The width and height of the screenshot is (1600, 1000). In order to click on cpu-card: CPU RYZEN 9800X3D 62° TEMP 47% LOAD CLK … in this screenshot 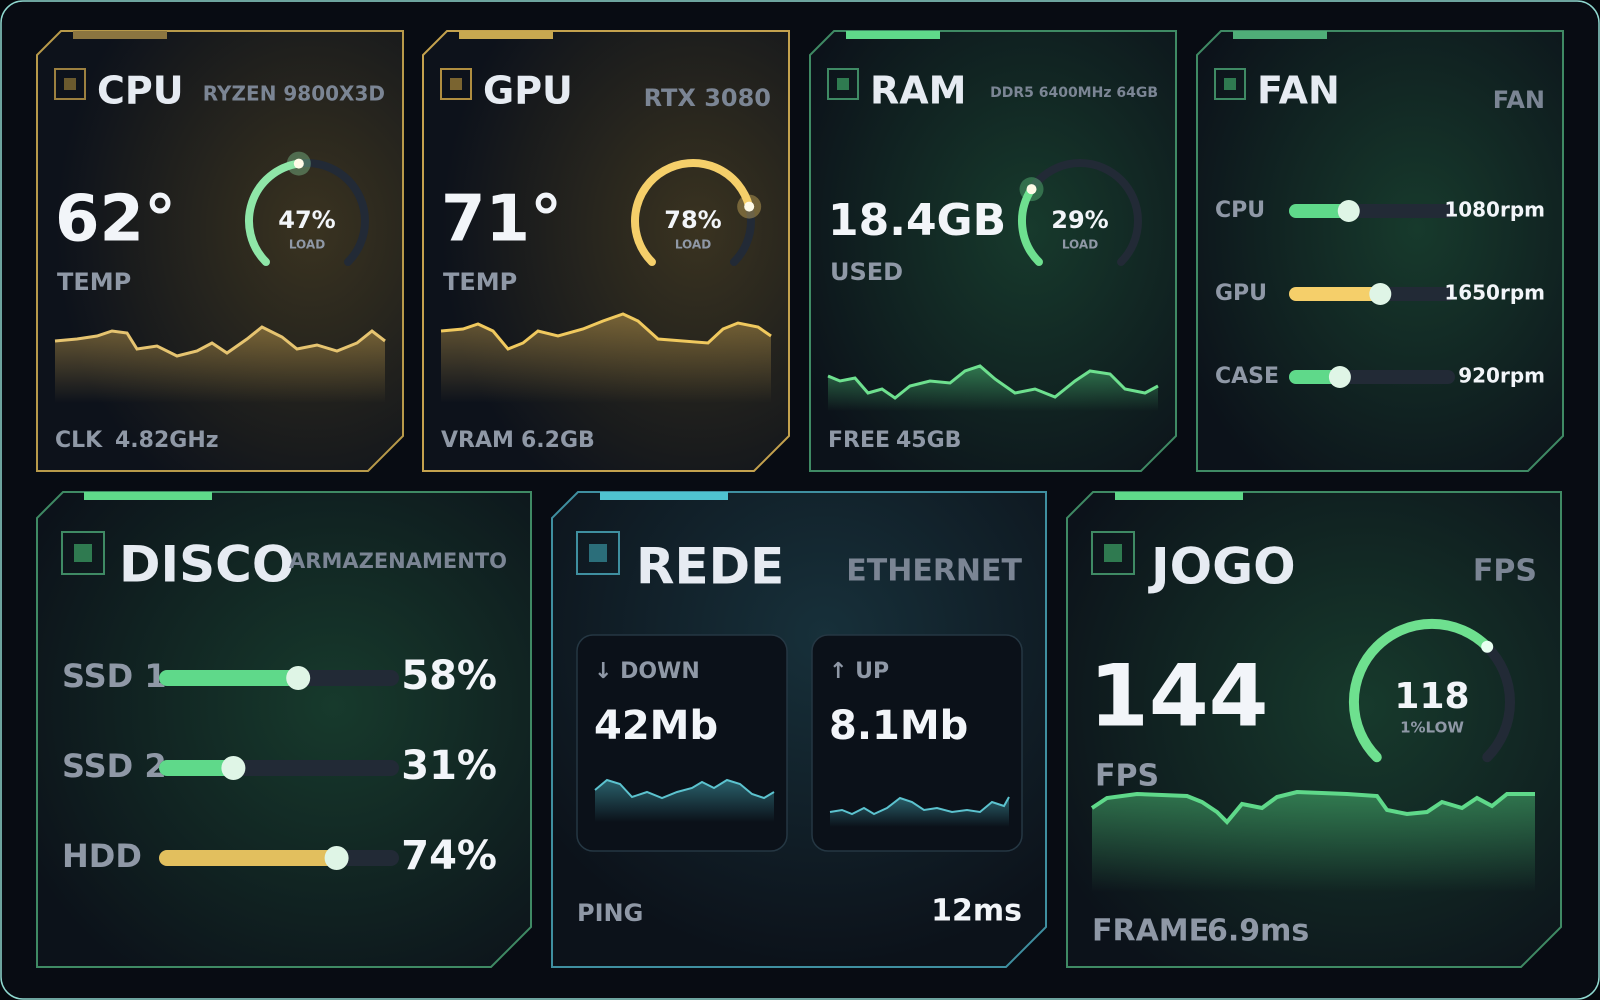, I will do `click(220, 251)`.